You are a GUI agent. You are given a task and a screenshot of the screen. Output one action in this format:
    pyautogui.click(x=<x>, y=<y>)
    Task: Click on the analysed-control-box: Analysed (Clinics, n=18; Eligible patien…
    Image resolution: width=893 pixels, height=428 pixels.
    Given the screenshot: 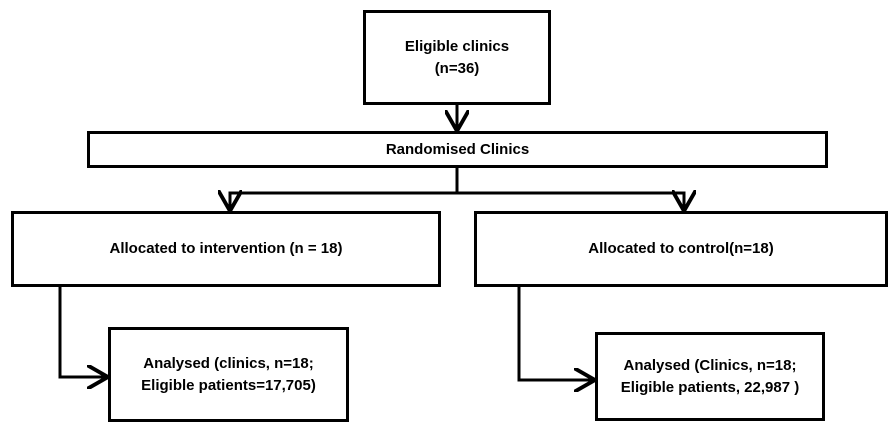 What is the action you would take?
    pyautogui.click(x=710, y=376)
    